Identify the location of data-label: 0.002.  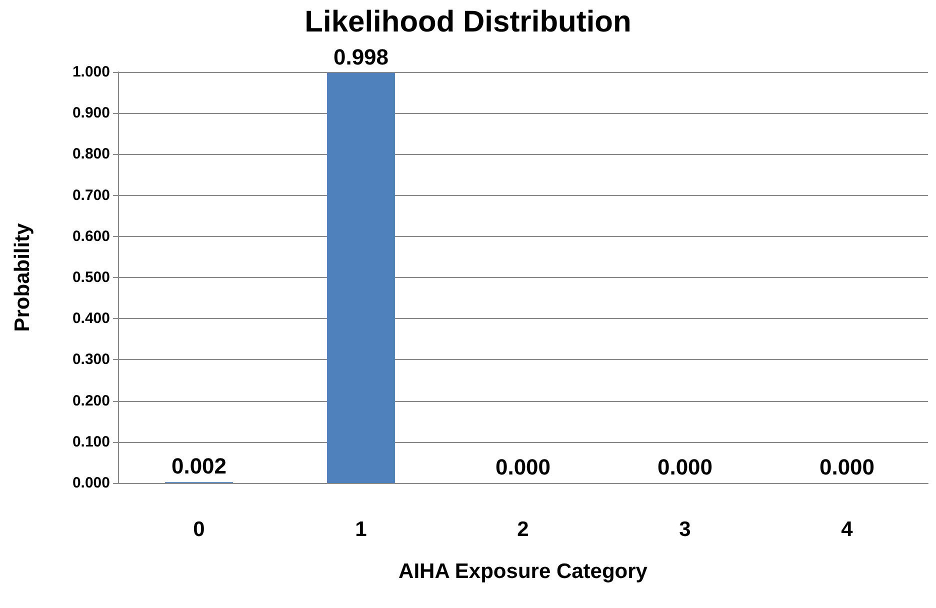
(199, 466).